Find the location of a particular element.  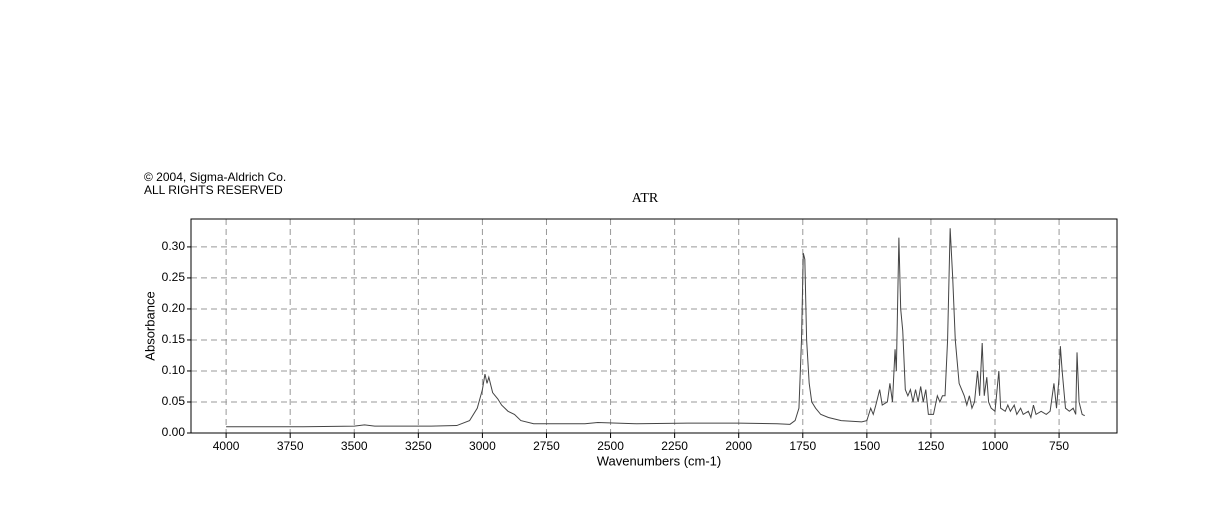

y-axis-label: Absorbance is located at coordinates (149, 325).